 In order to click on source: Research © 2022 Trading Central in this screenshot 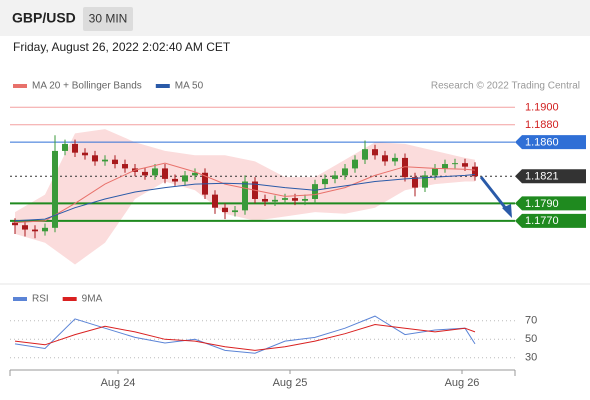, I will do `click(505, 86)`.